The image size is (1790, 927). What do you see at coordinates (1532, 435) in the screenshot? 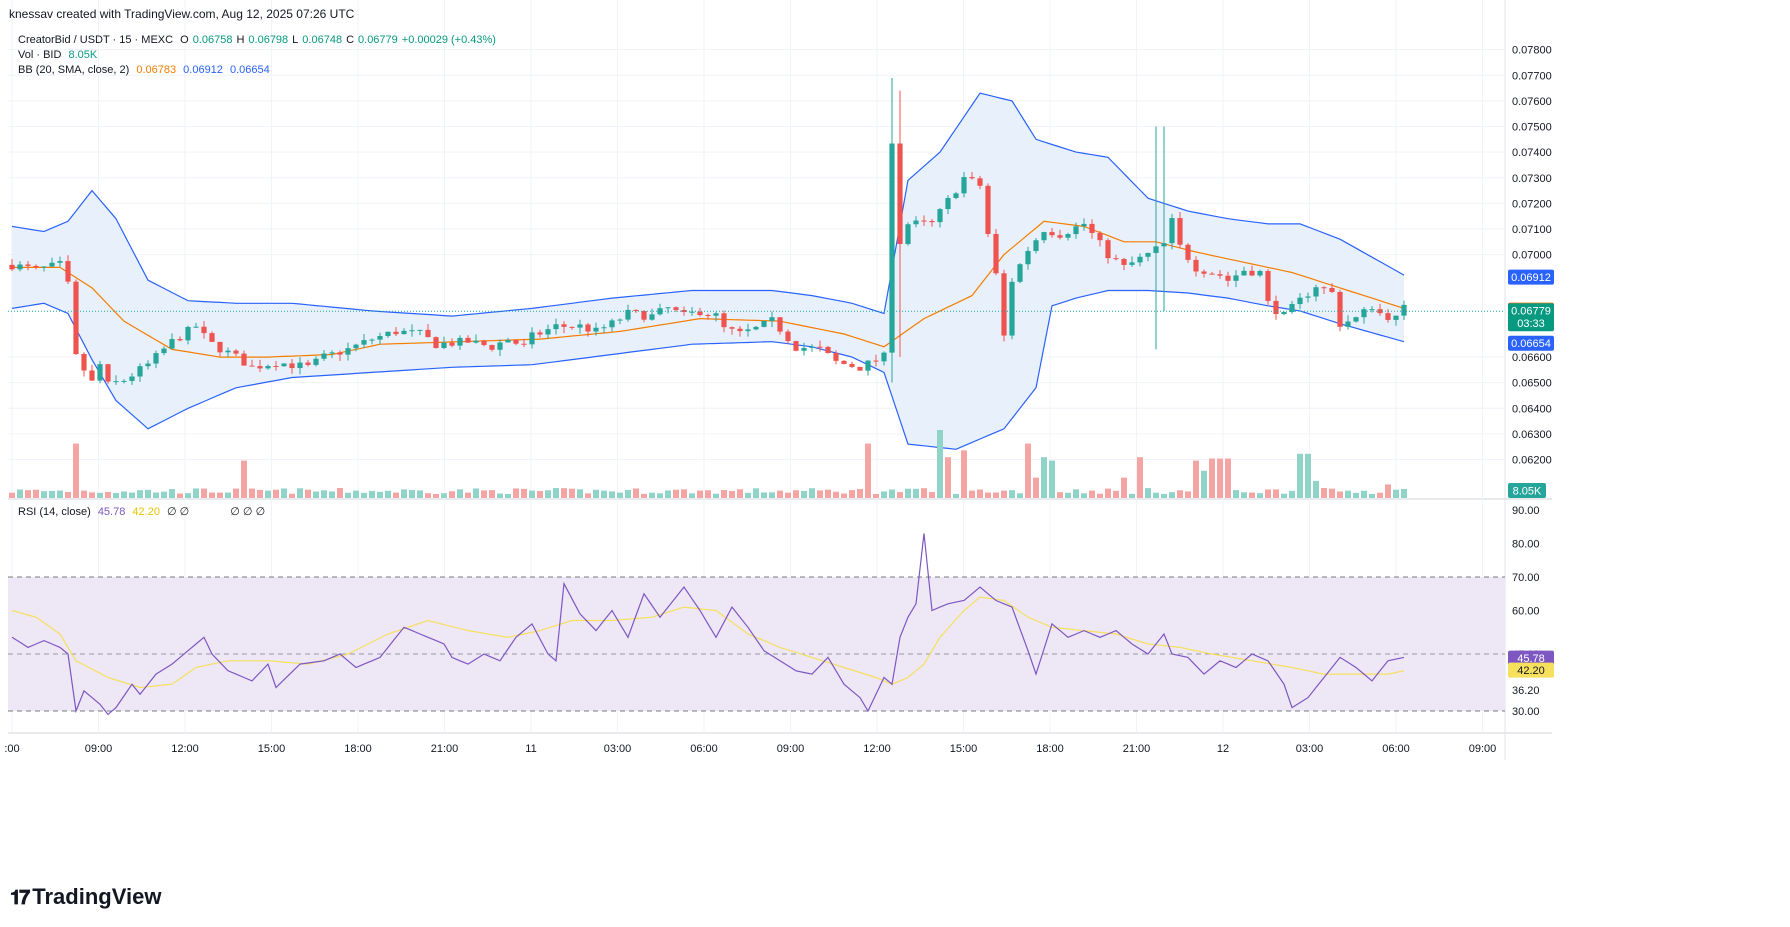
I see `price-tick-label: 0.06300` at bounding box center [1532, 435].